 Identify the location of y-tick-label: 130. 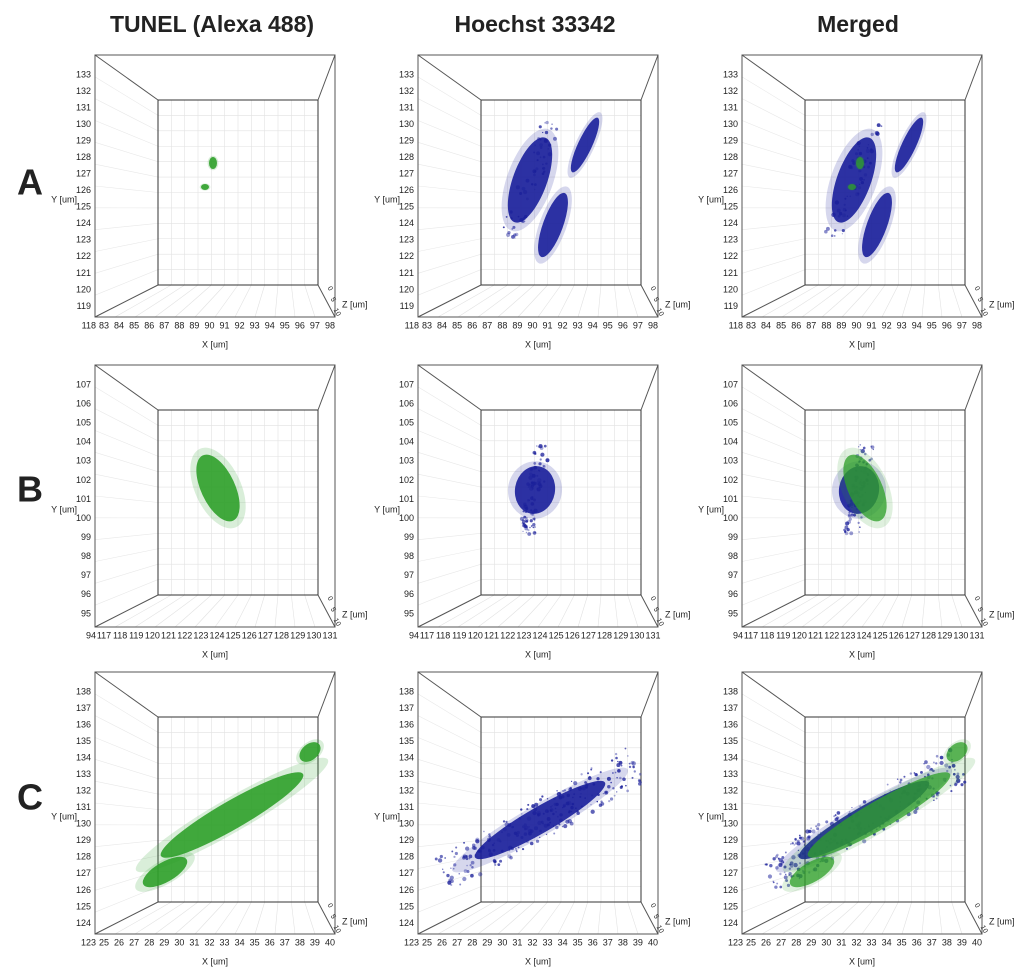
(406, 124).